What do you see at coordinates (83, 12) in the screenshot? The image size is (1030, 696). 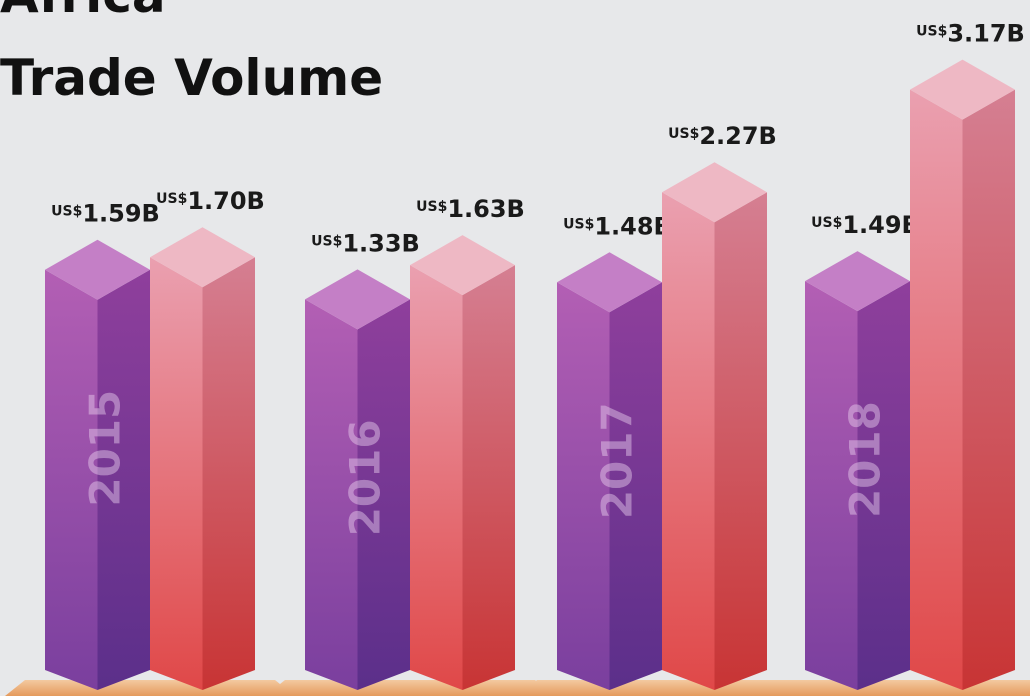 I see `chart-title: Africa` at bounding box center [83, 12].